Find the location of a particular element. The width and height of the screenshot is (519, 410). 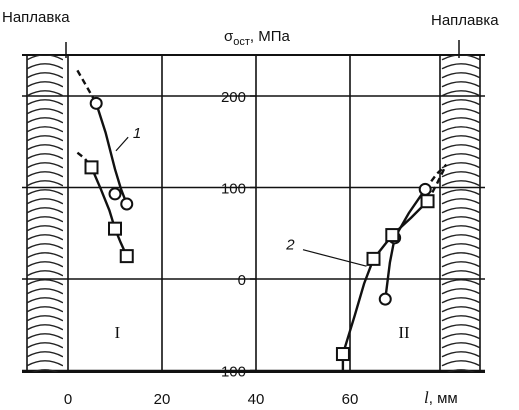

x-axis-label-unit: , мм is located at coordinates (443, 398).